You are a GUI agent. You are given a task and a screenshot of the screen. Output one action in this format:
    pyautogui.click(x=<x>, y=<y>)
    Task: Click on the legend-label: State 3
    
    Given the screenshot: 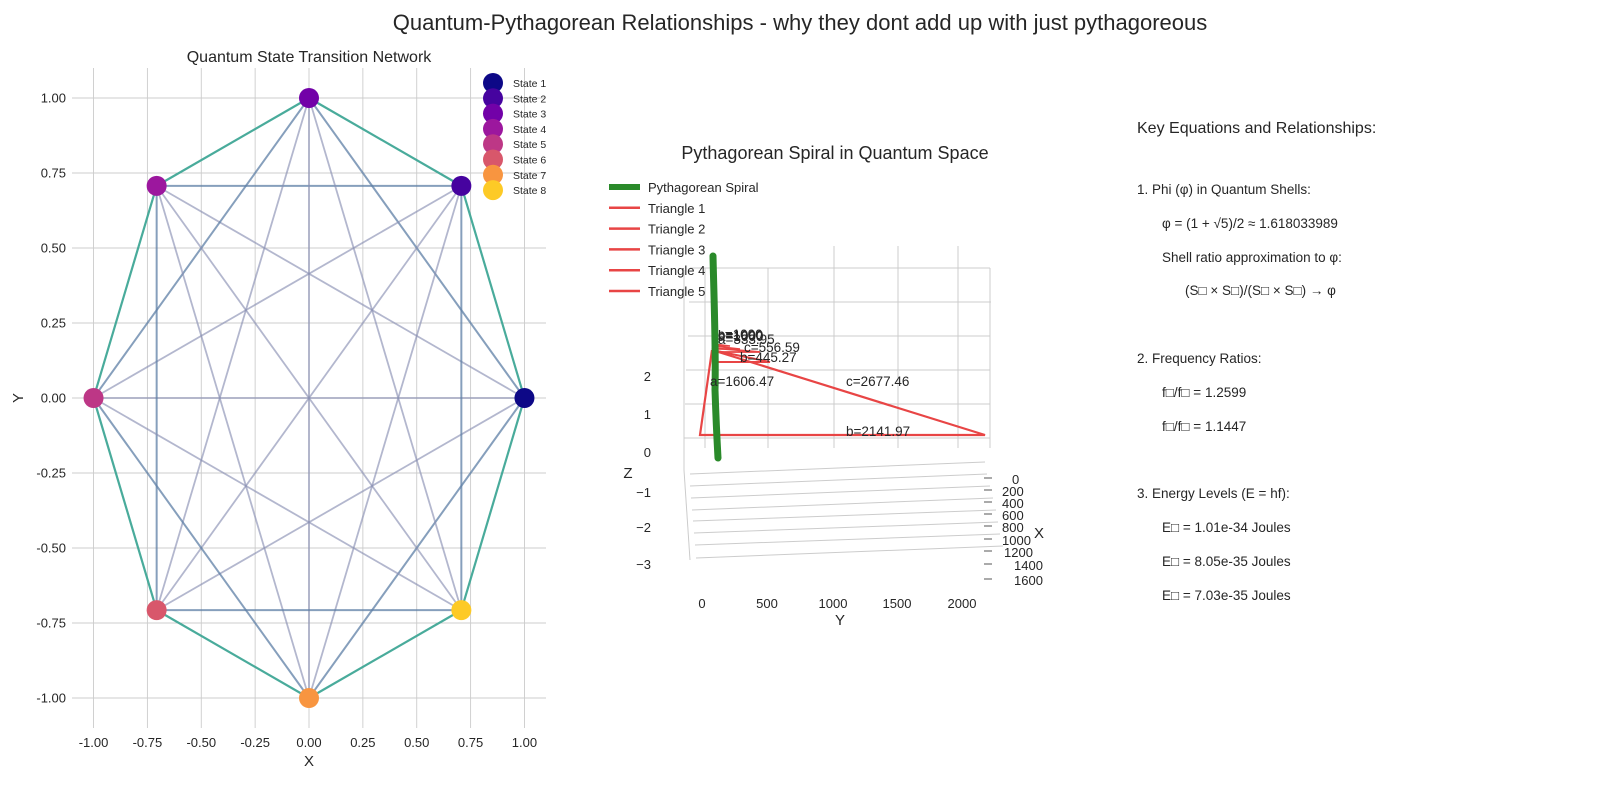 What is the action you would take?
    pyautogui.click(x=529, y=115)
    